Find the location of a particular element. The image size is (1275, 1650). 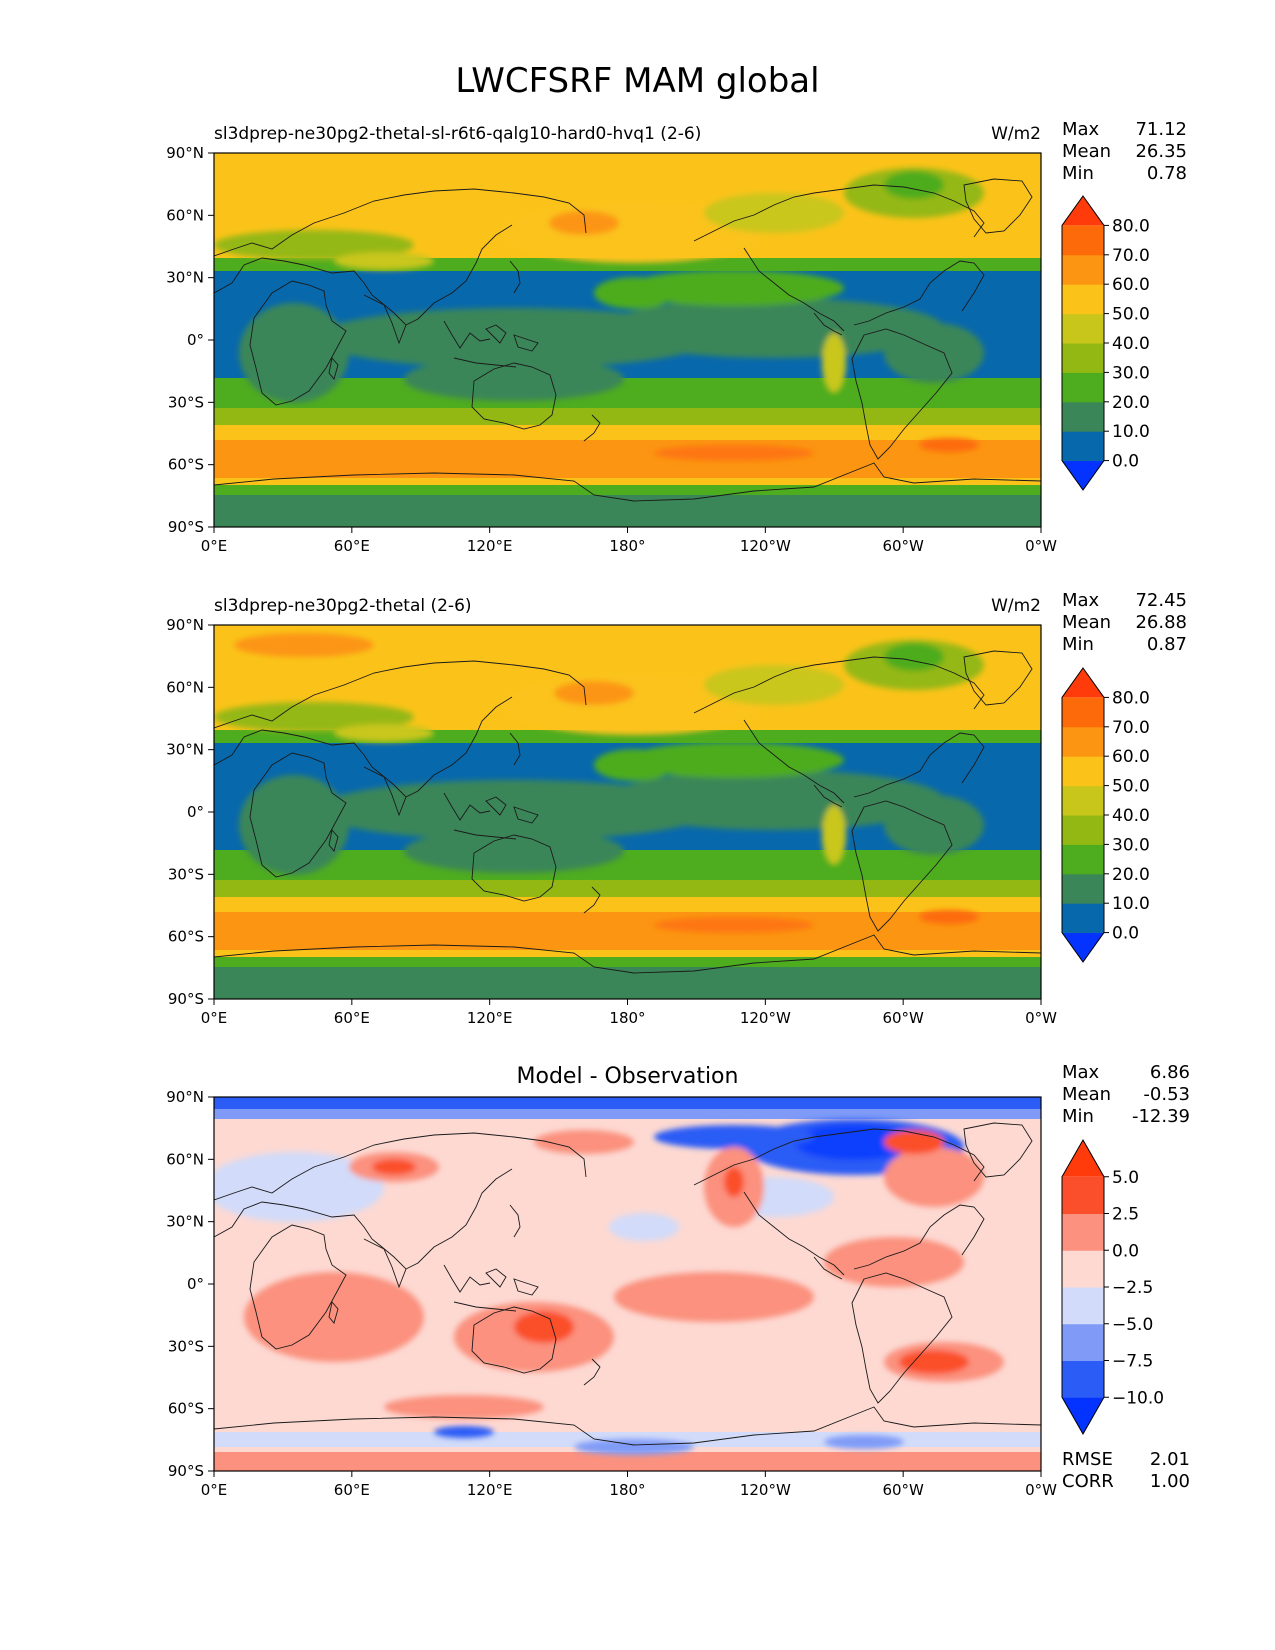

panel-test-x-axis: 0°E 60°E 120°E 180° 120°W 60°W 0°W is located at coordinates (629, 541).